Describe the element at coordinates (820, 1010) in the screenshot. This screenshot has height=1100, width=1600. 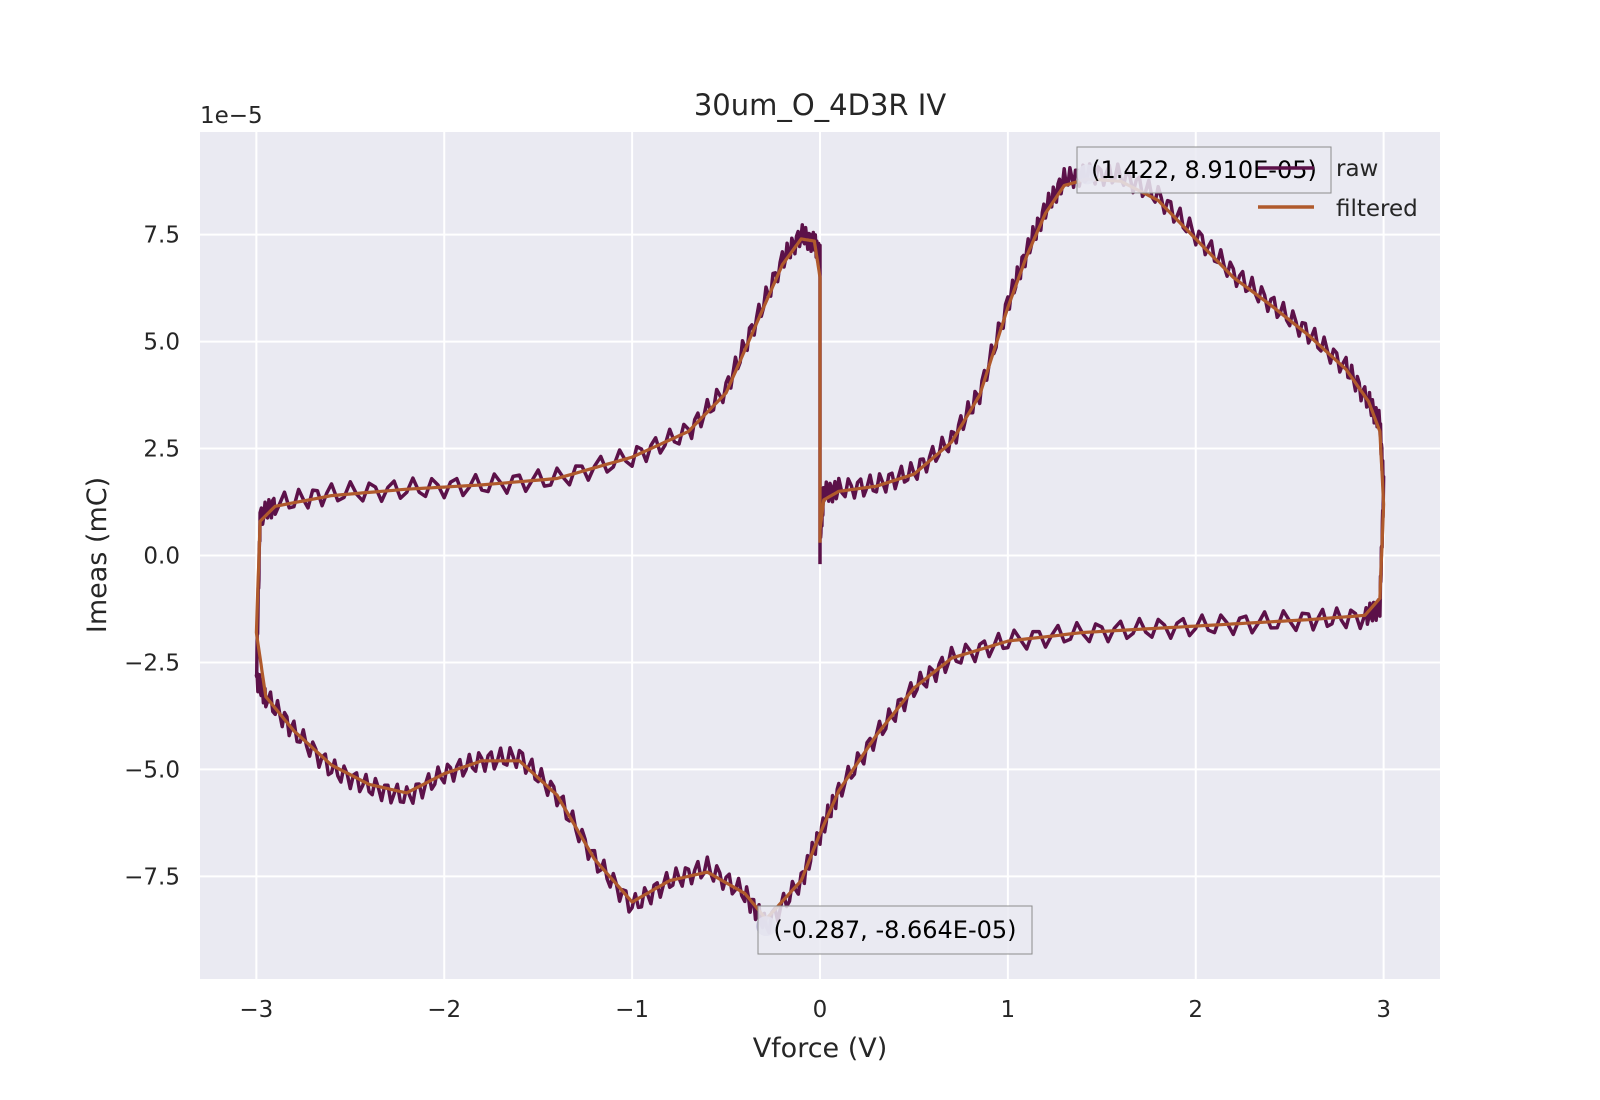
I see `x-tick-label: 0` at that location.